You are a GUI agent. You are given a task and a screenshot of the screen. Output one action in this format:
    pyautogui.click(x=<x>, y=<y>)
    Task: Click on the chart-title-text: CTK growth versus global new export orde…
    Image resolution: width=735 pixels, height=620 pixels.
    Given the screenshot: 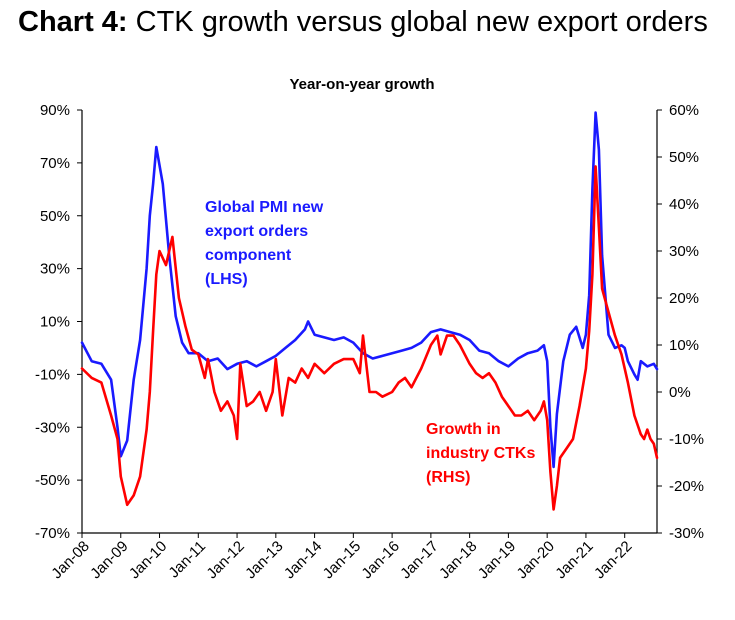 What is the action you would take?
    pyautogui.click(x=421, y=22)
    